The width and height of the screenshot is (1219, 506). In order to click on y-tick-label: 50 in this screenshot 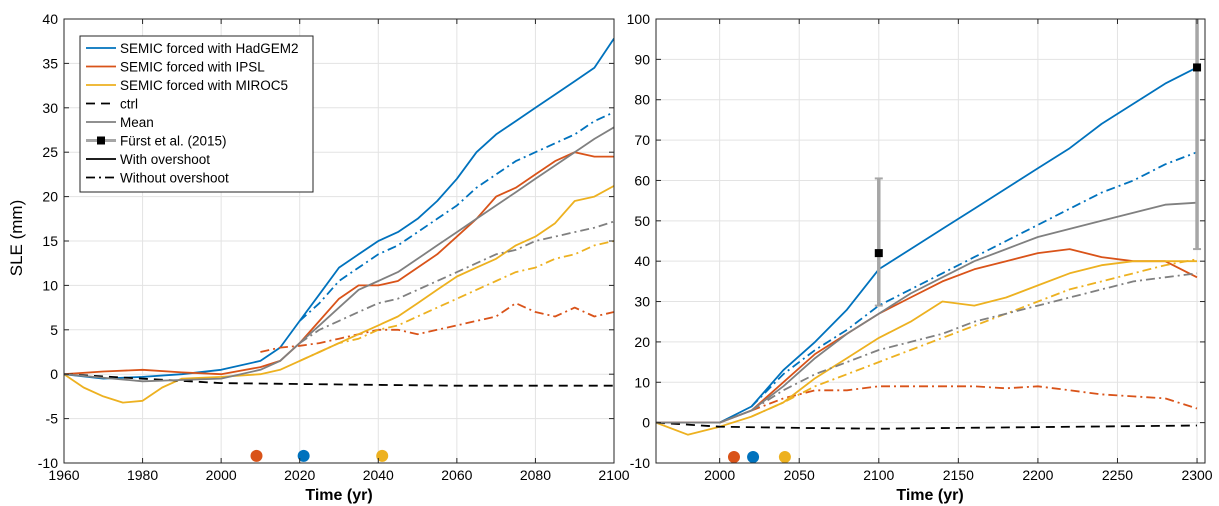, I will do `click(642, 221)`.